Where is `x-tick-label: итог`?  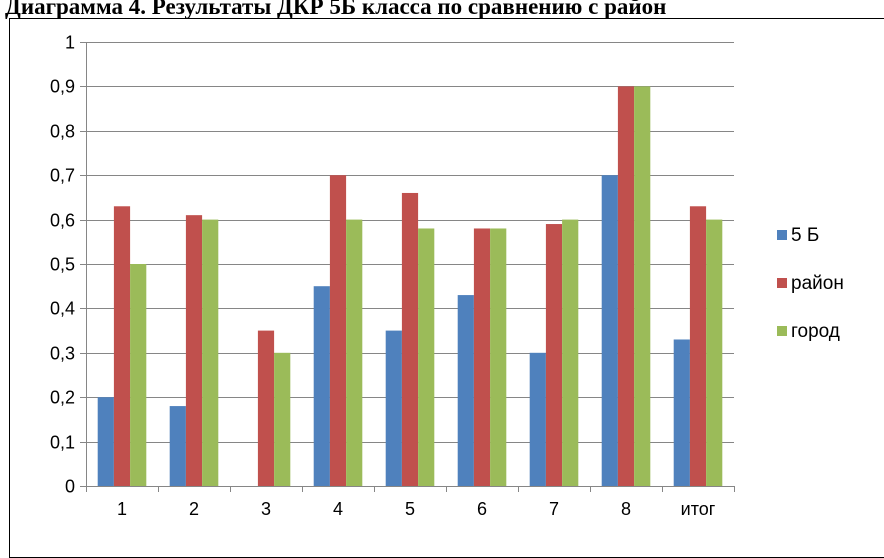
x-tick-label: итог is located at coordinates (698, 509).